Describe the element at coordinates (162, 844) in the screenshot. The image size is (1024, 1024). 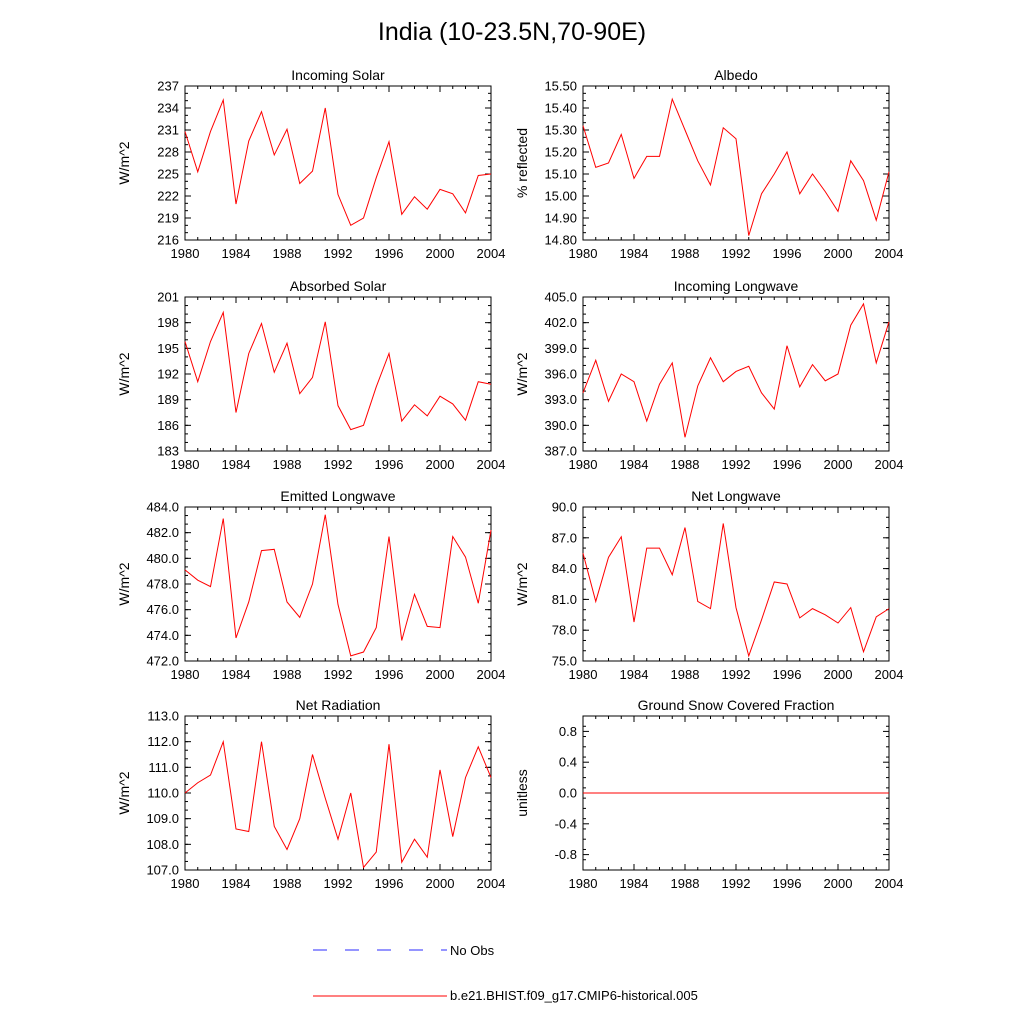
I see `y-tick-label: 108.0` at that location.